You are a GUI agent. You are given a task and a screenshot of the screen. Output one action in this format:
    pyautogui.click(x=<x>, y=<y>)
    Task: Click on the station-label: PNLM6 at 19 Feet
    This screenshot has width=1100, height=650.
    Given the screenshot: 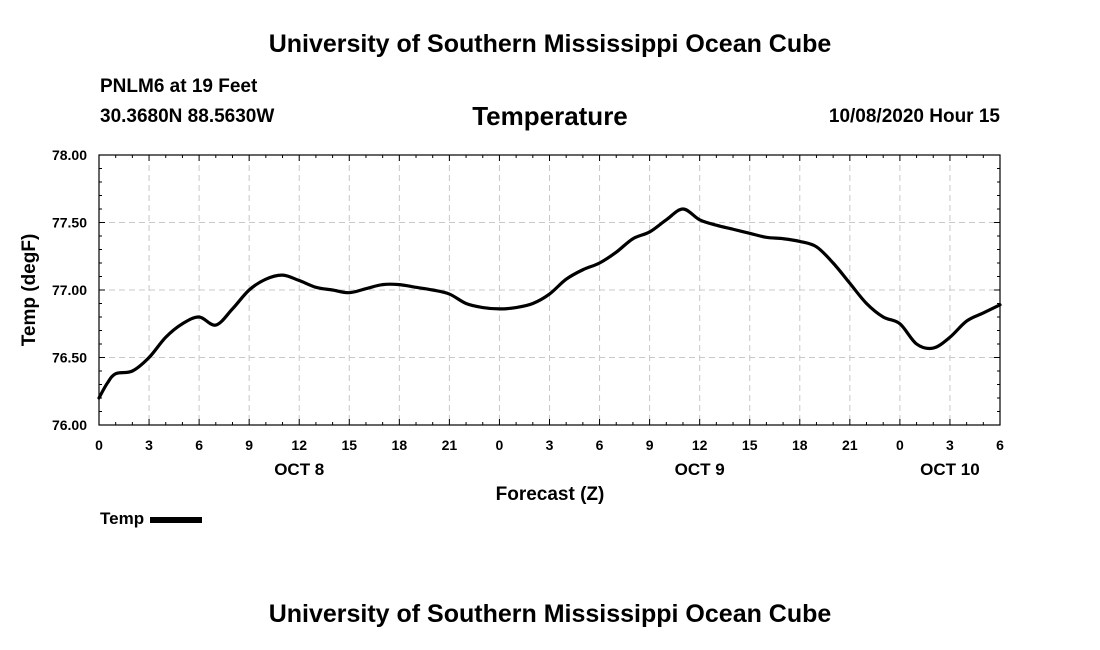 What is the action you would take?
    pyautogui.click(x=179, y=86)
    